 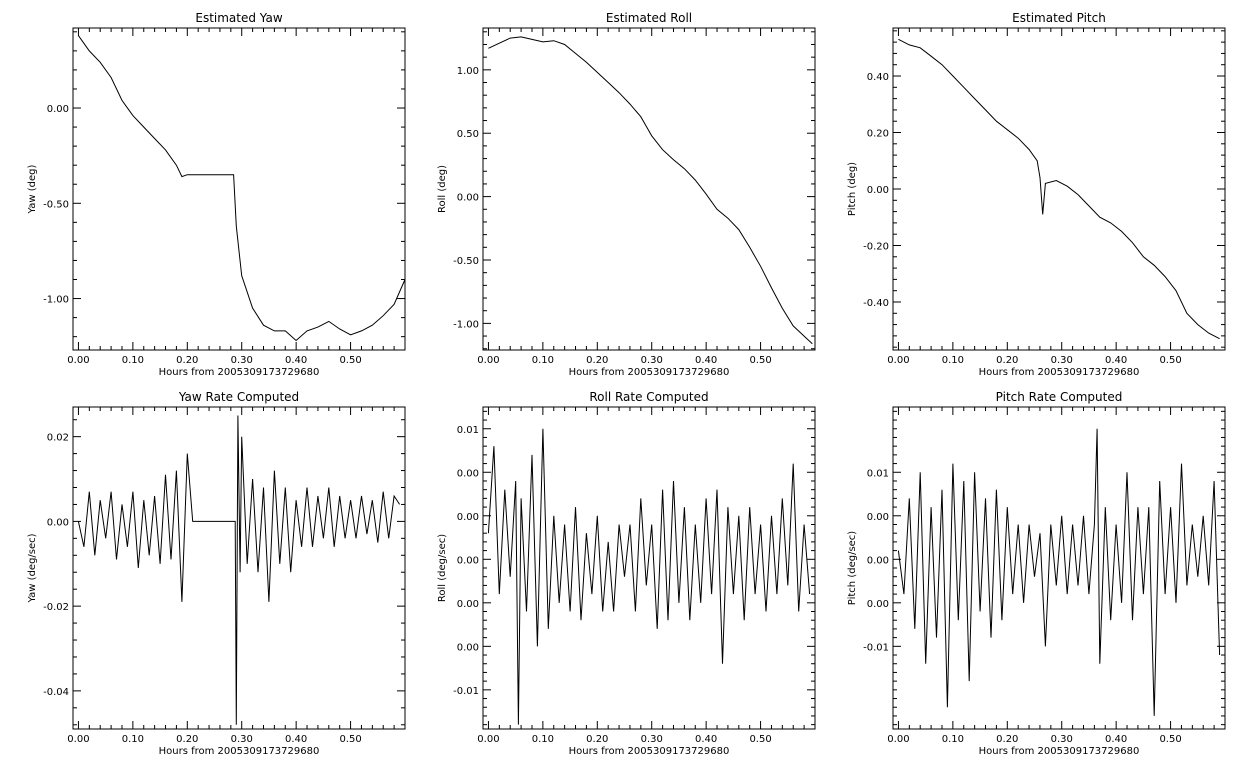 What do you see at coordinates (32, 189) in the screenshot?
I see `y-axis-label: Yaw (deg)` at bounding box center [32, 189].